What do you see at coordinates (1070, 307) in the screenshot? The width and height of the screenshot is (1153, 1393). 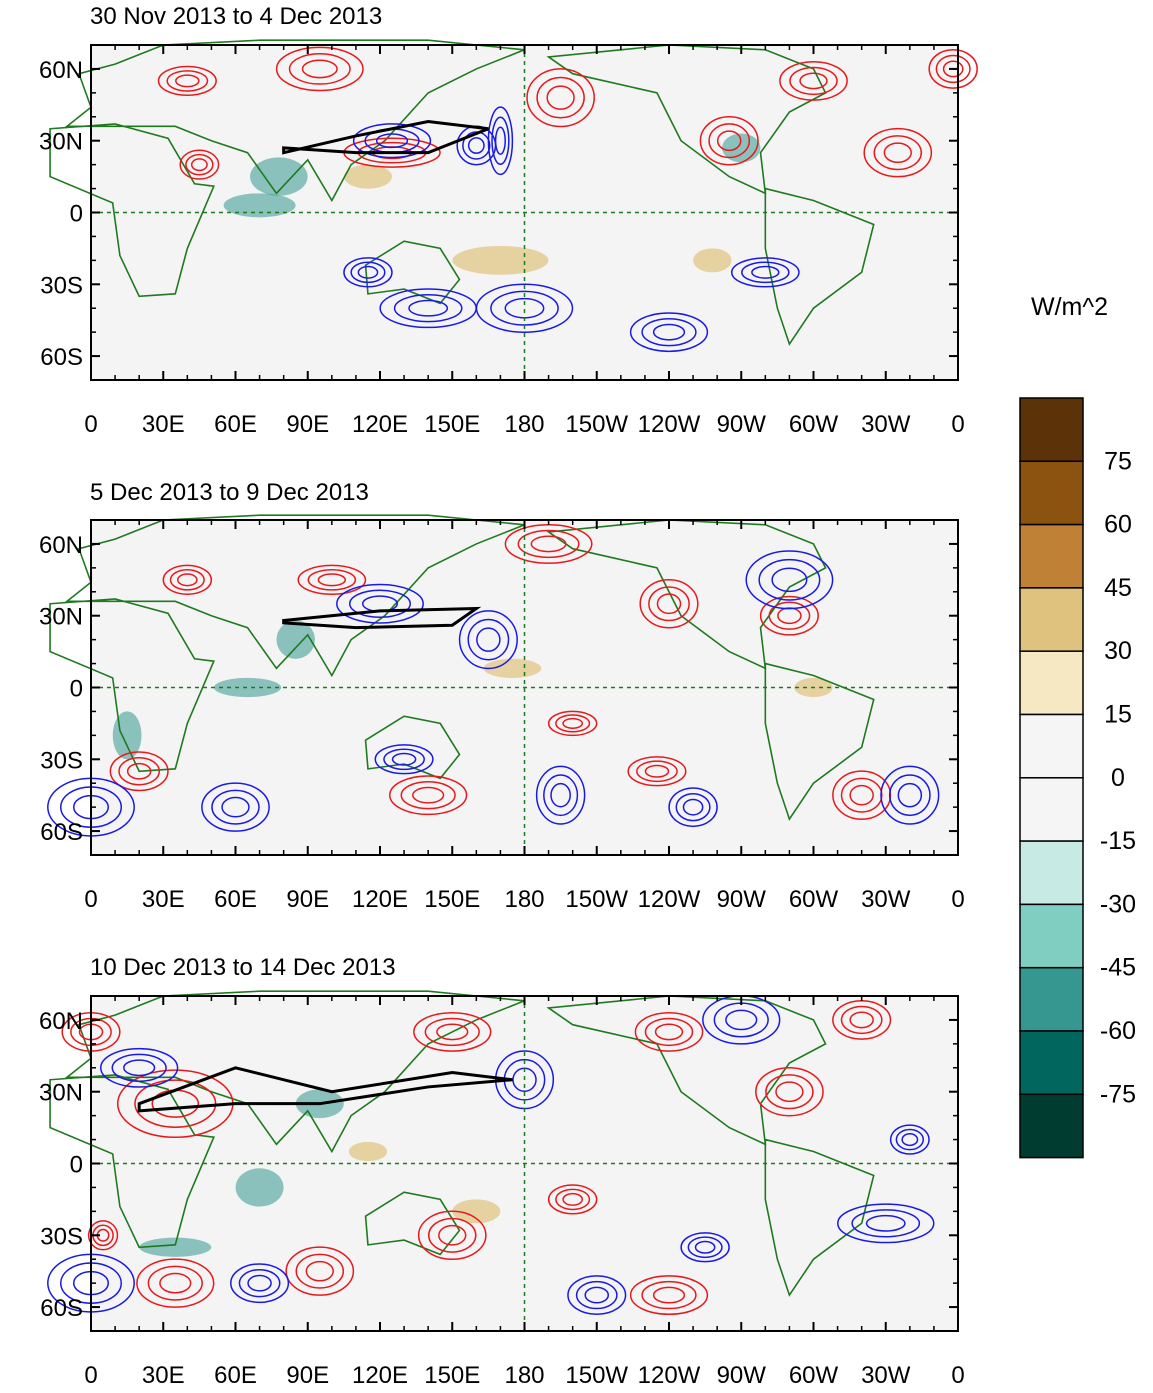 I see `units-label: W/m^2` at bounding box center [1070, 307].